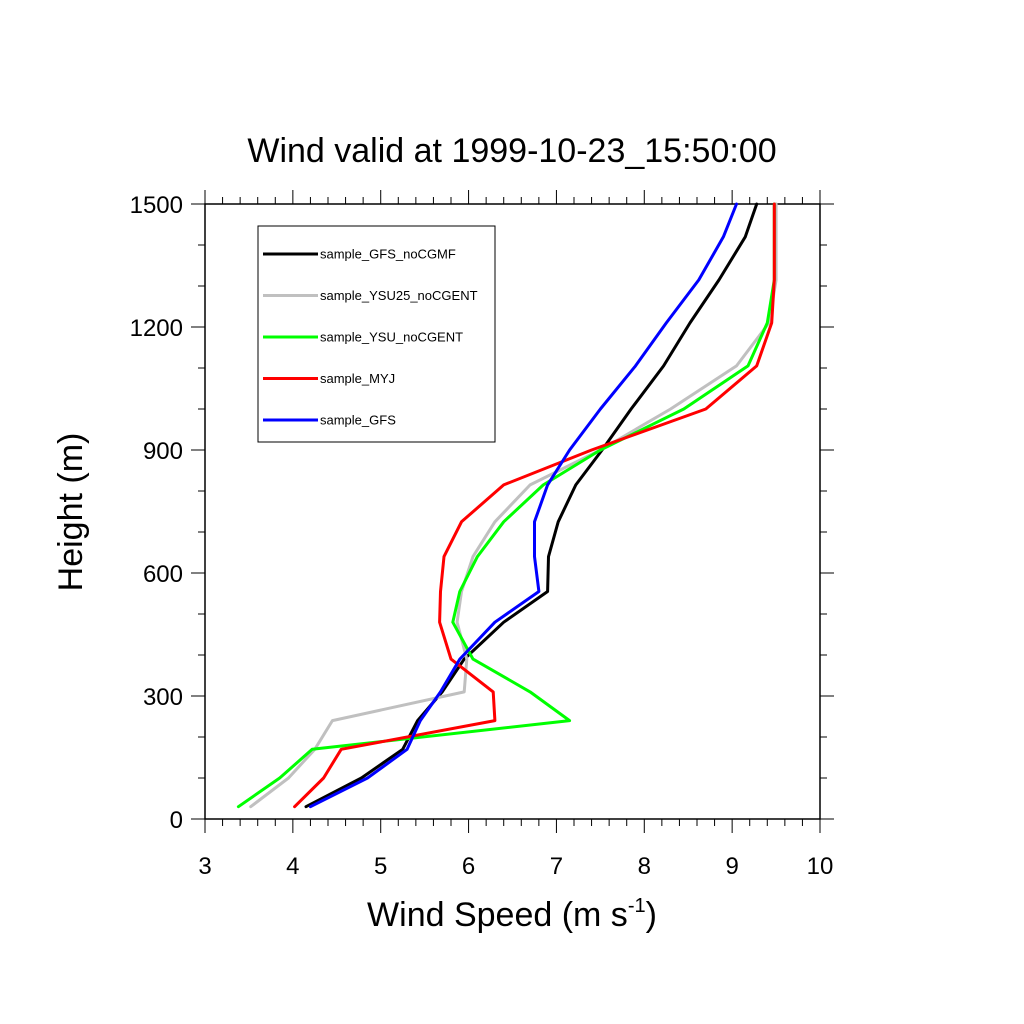 This screenshot has width=1024, height=1024. What do you see at coordinates (497, 915) in the screenshot?
I see `x-axis-title-main: Wind Speed (m s` at bounding box center [497, 915].